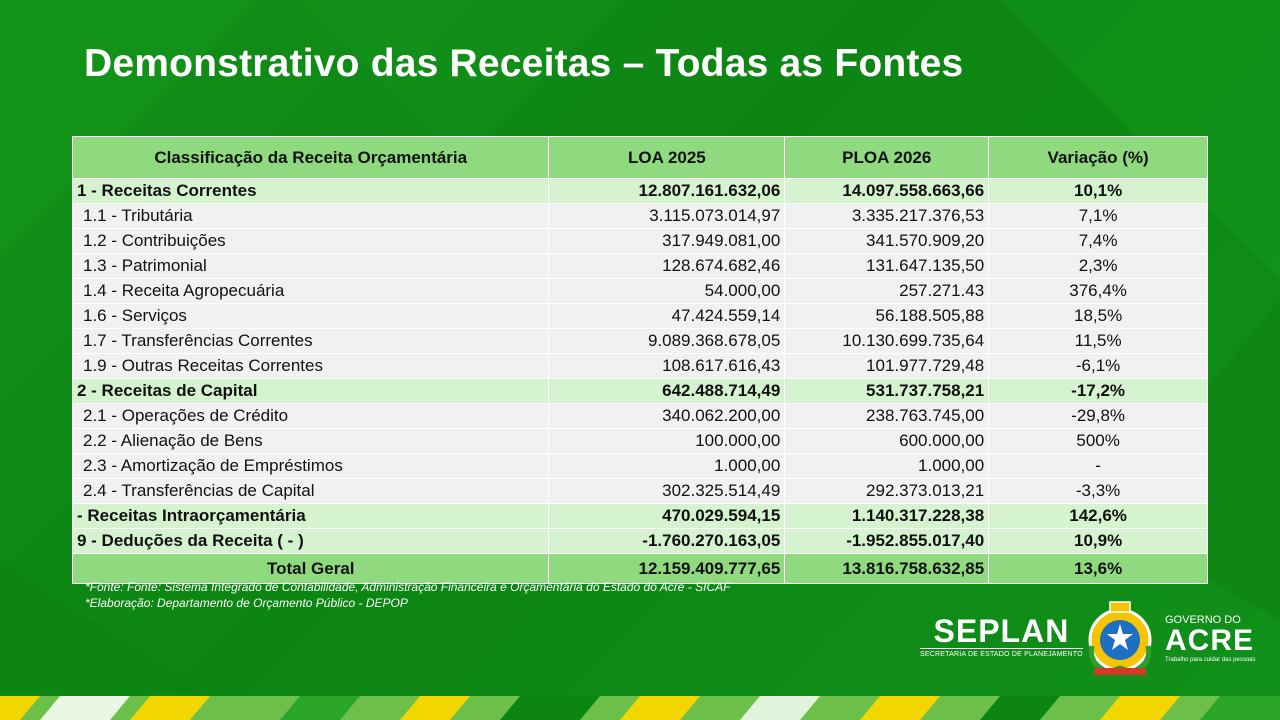 The width and height of the screenshot is (1280, 720). What do you see at coordinates (1098, 266) in the screenshot?
I see `variation-value: 2,3%` at bounding box center [1098, 266].